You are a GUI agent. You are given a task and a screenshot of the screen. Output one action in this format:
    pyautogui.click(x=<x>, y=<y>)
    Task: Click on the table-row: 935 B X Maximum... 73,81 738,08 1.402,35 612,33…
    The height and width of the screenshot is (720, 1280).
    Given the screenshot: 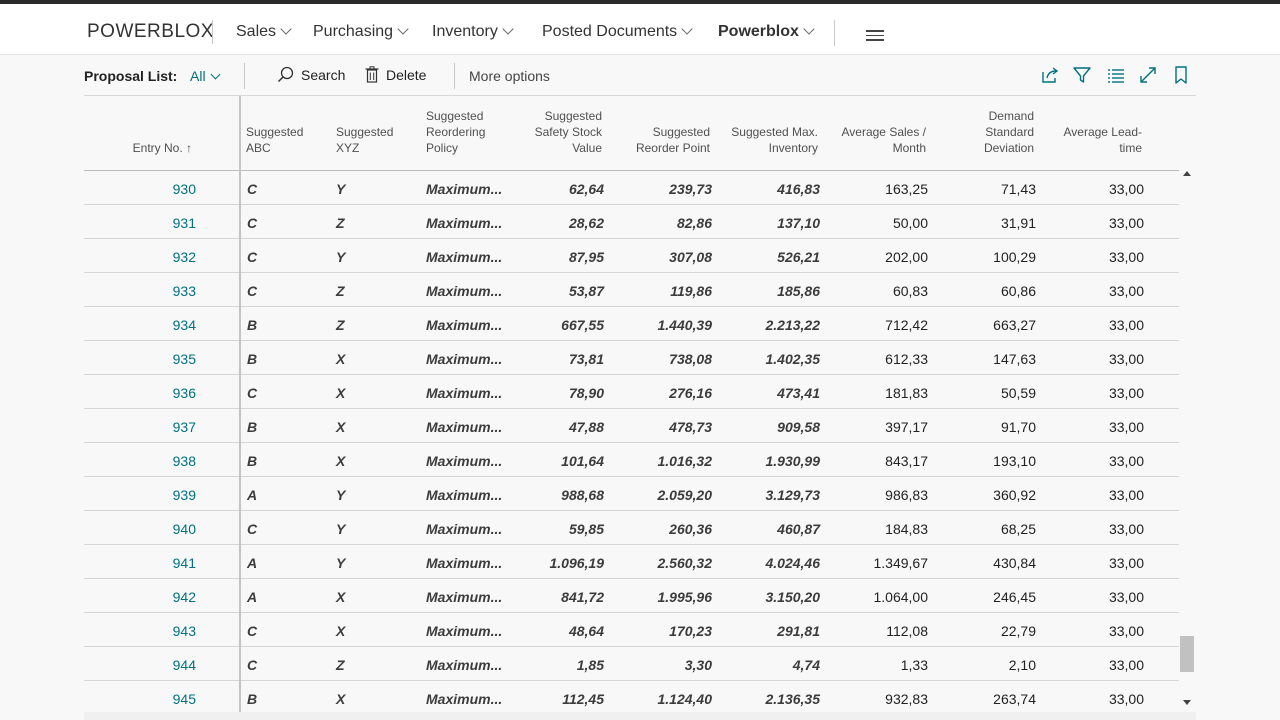 What is the action you would take?
    pyautogui.click(x=631, y=358)
    